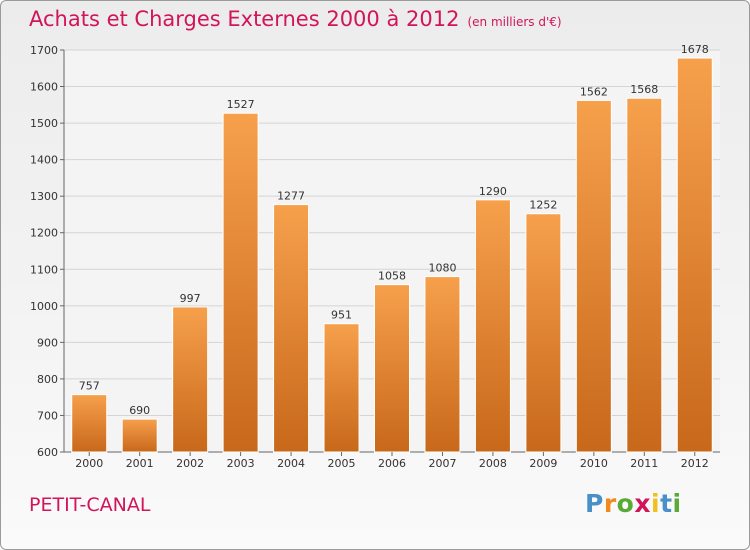  I want to click on x-tick-label-2010: 2010, so click(594, 463).